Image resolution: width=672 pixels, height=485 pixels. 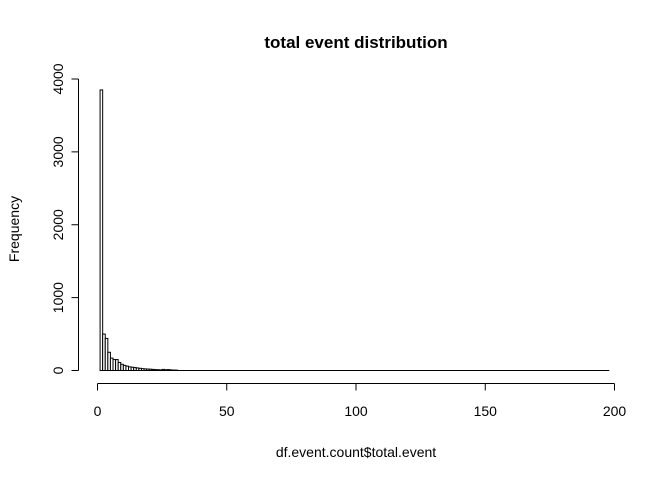 What do you see at coordinates (615, 411) in the screenshot?
I see `x-tick-label: 200` at bounding box center [615, 411].